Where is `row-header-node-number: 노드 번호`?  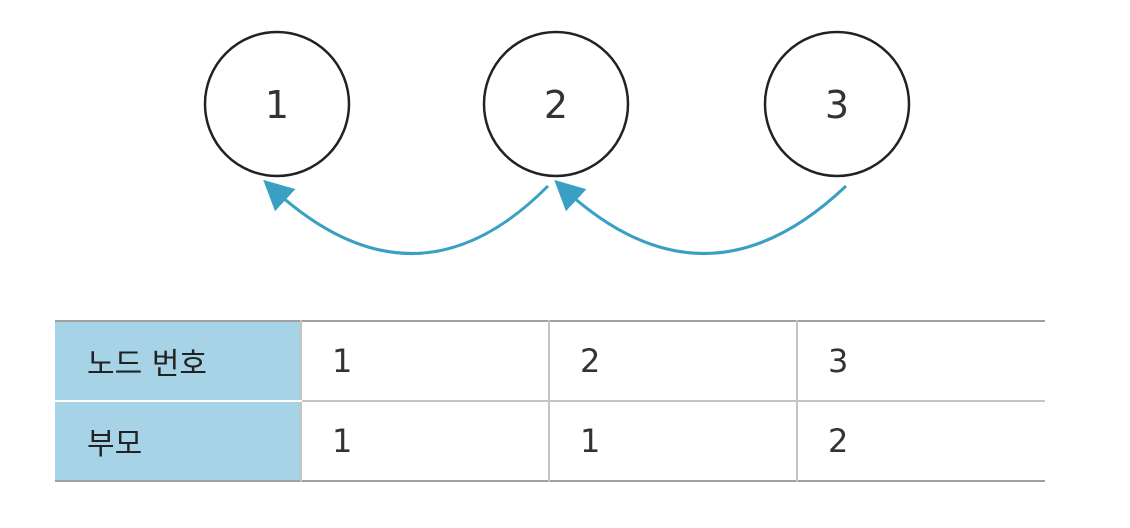
row-header-node-number: 노드 번호 is located at coordinates (178, 361).